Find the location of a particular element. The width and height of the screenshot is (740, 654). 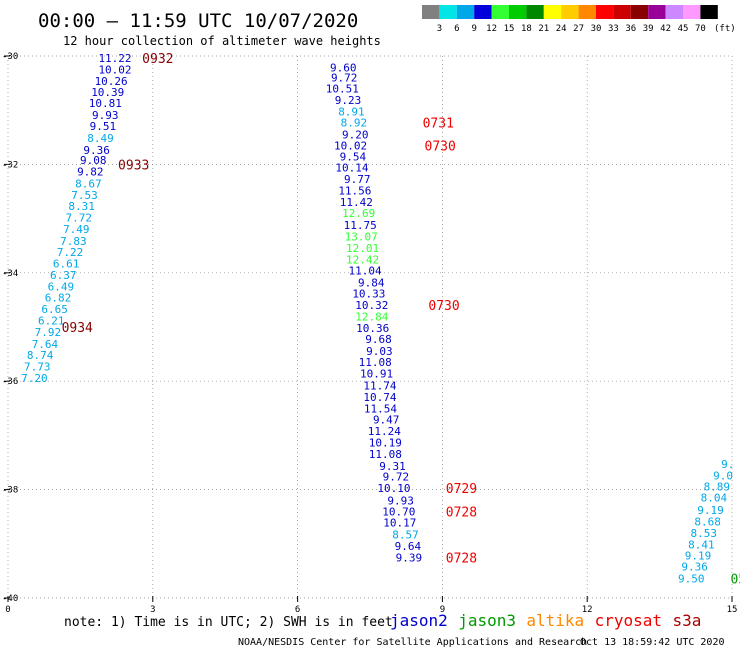

wave-height-value: 8.57 is located at coordinates (405, 535).